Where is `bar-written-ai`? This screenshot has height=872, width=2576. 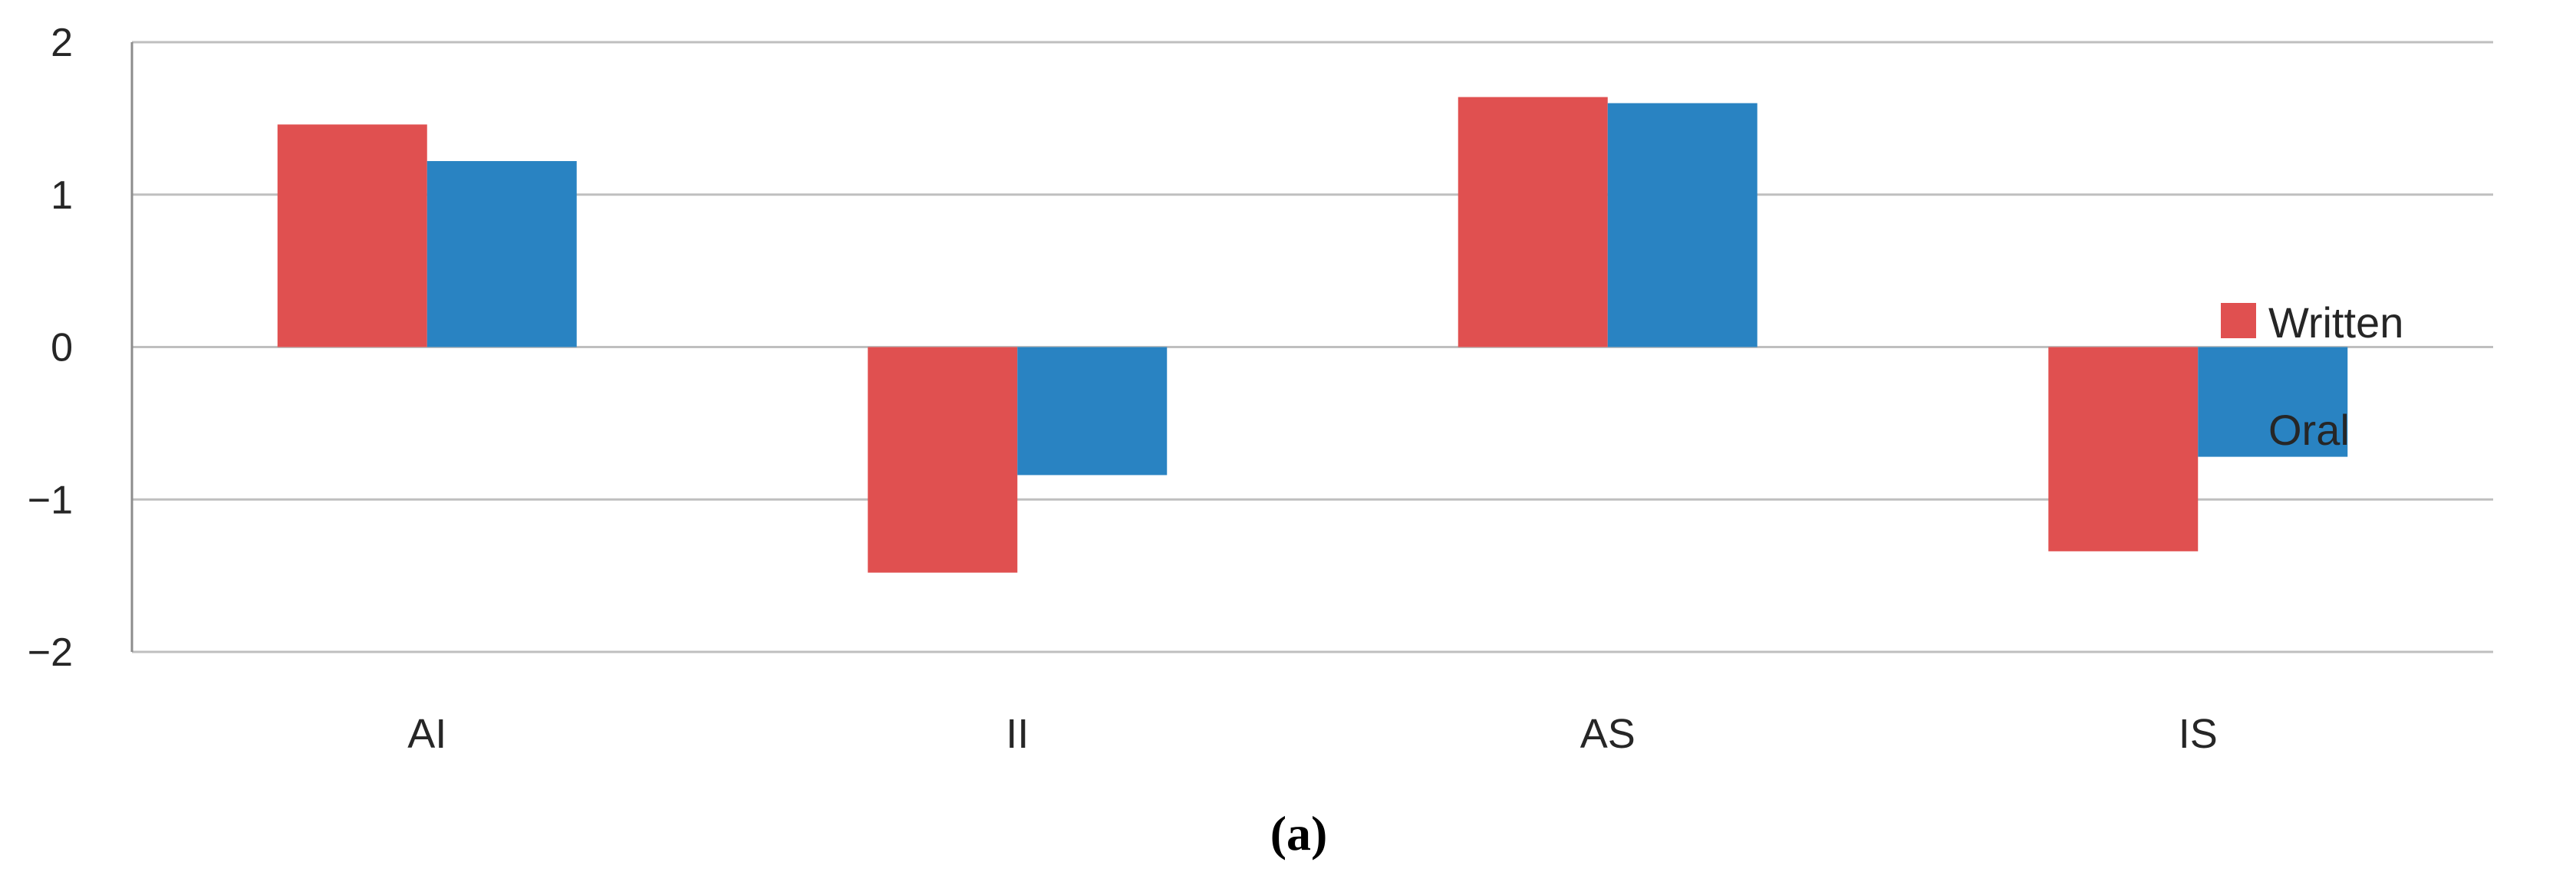 bar-written-ai is located at coordinates (352, 235).